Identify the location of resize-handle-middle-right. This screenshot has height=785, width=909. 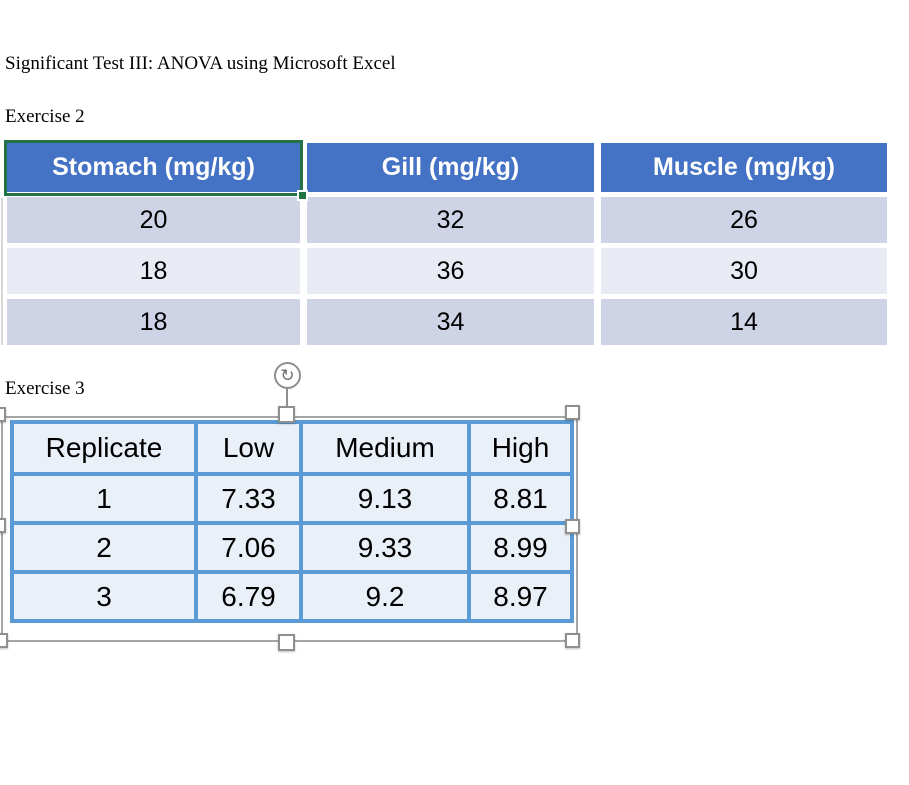
(572, 526).